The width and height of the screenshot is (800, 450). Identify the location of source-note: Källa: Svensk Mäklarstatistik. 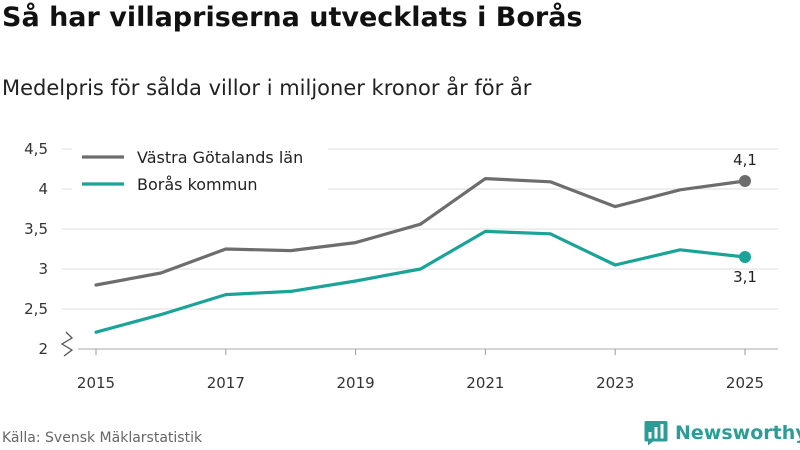
(102, 438).